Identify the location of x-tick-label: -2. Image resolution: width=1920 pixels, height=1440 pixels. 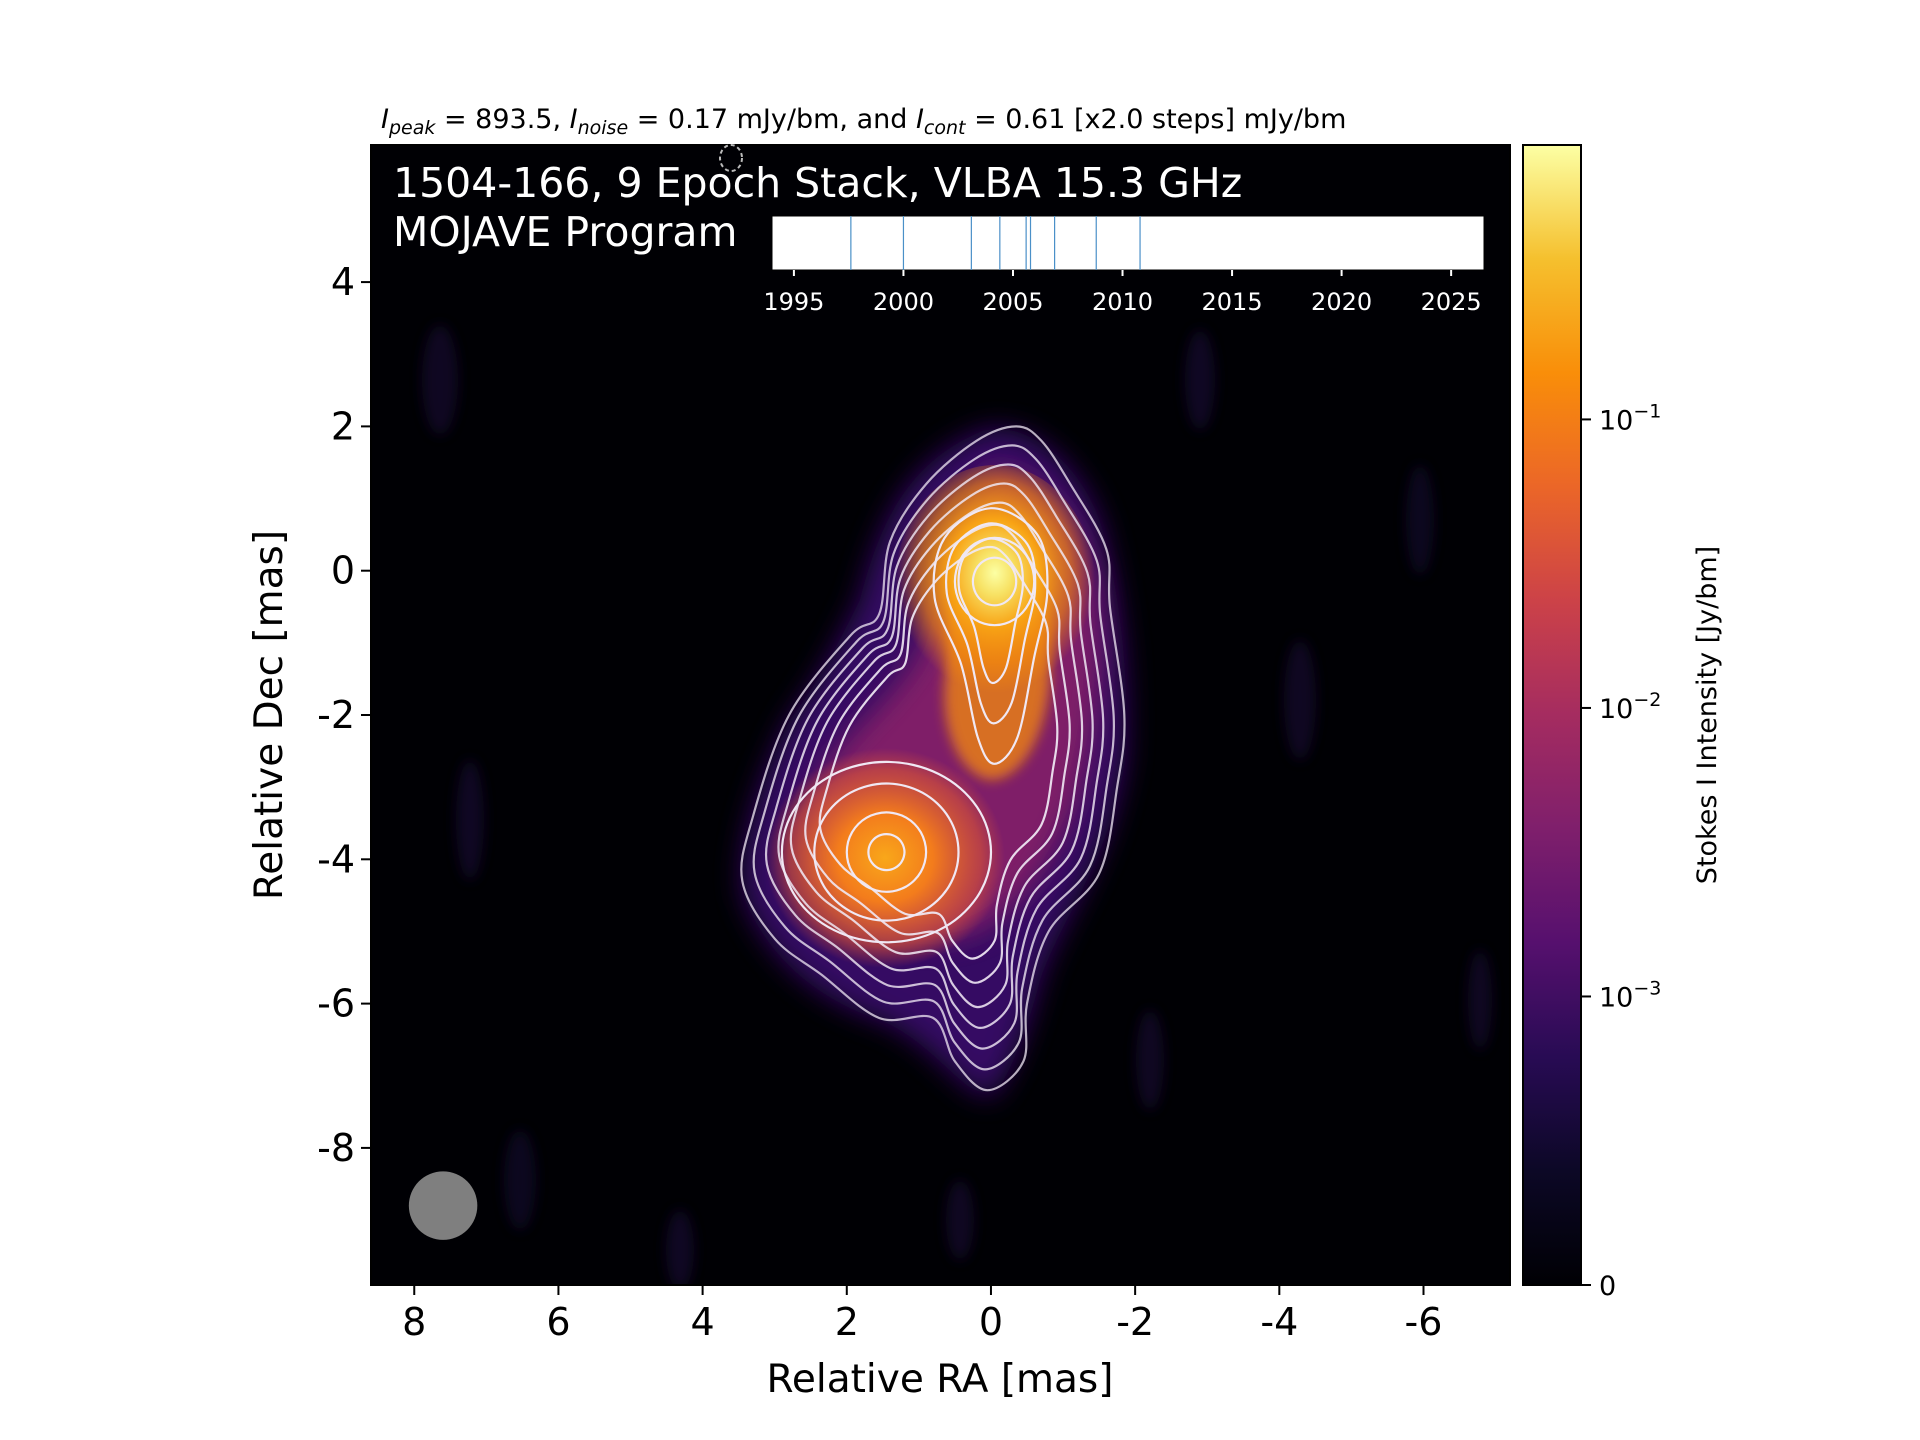
(1135, 1322).